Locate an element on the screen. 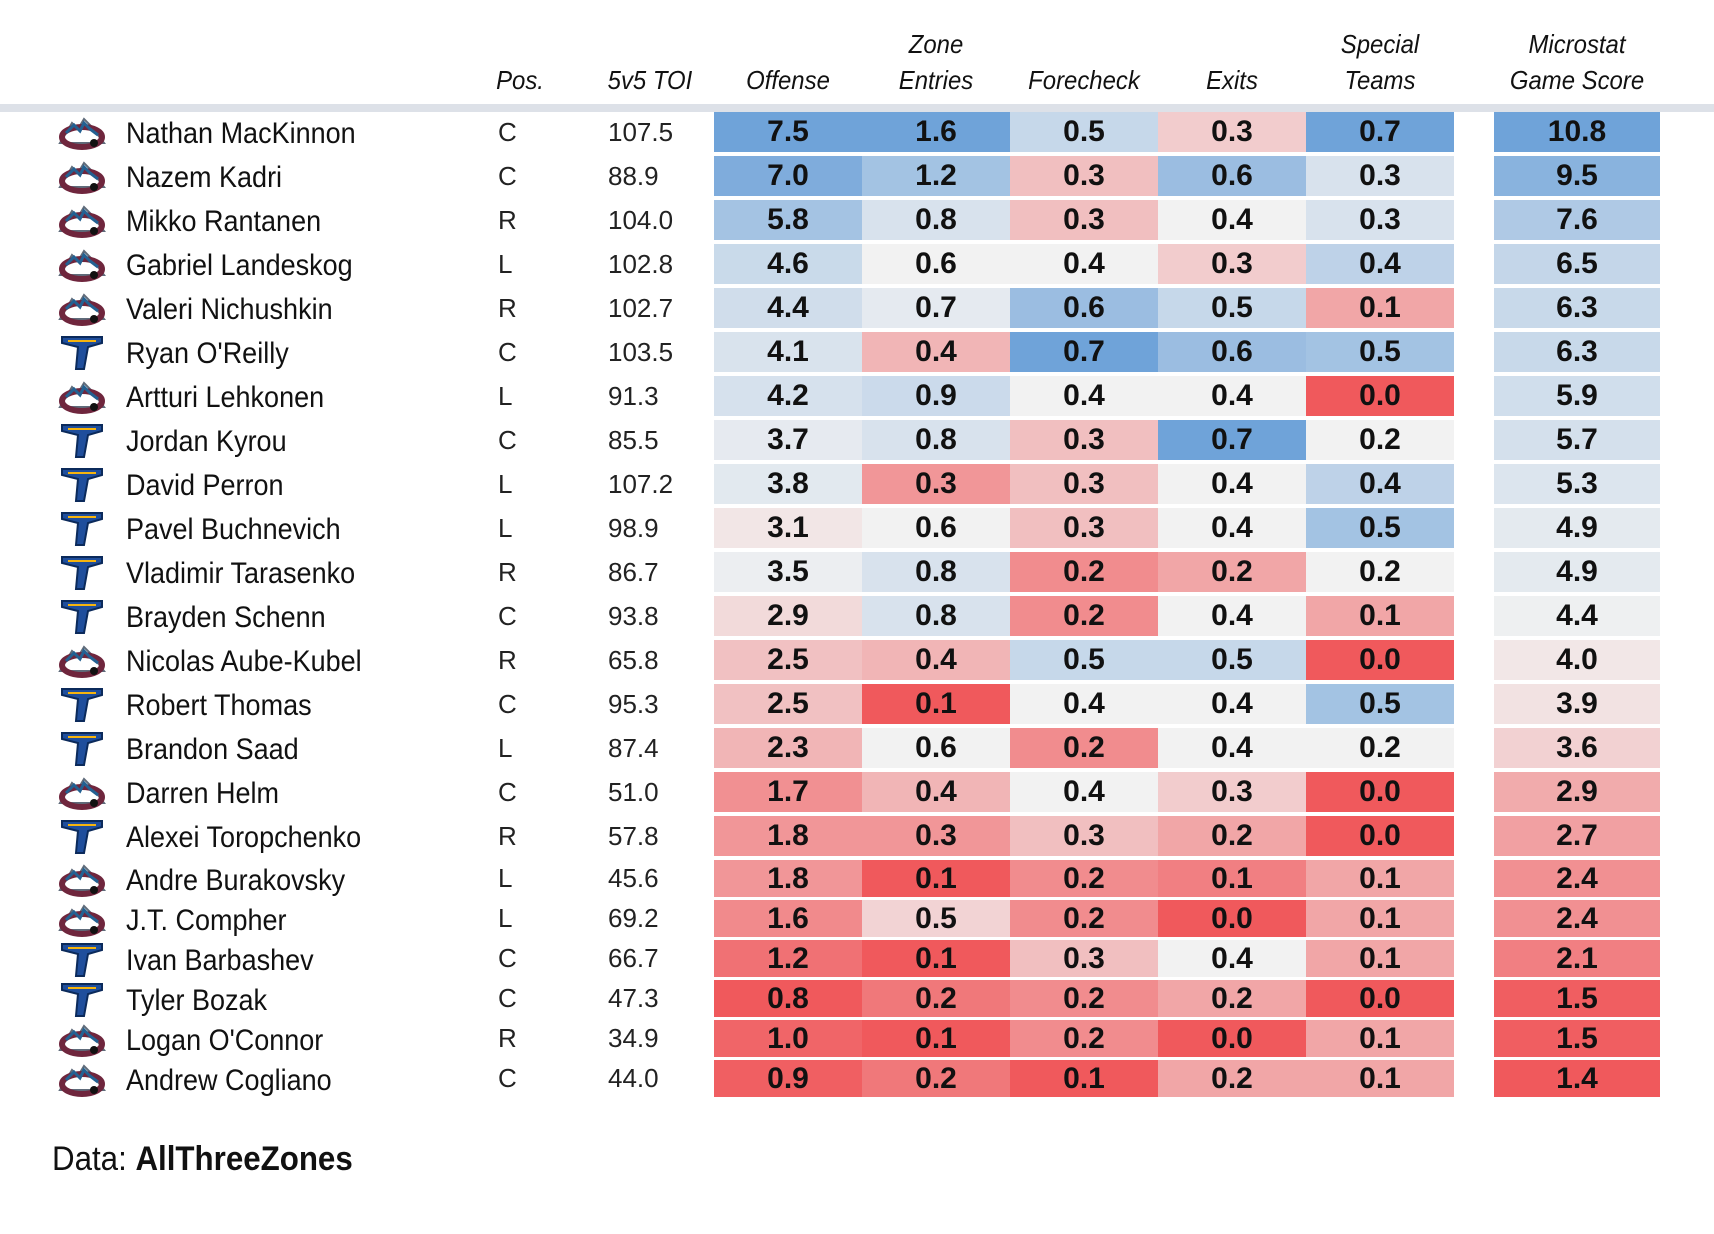 The image size is (1714, 1234). cell-offense: 0.8 is located at coordinates (788, 998).